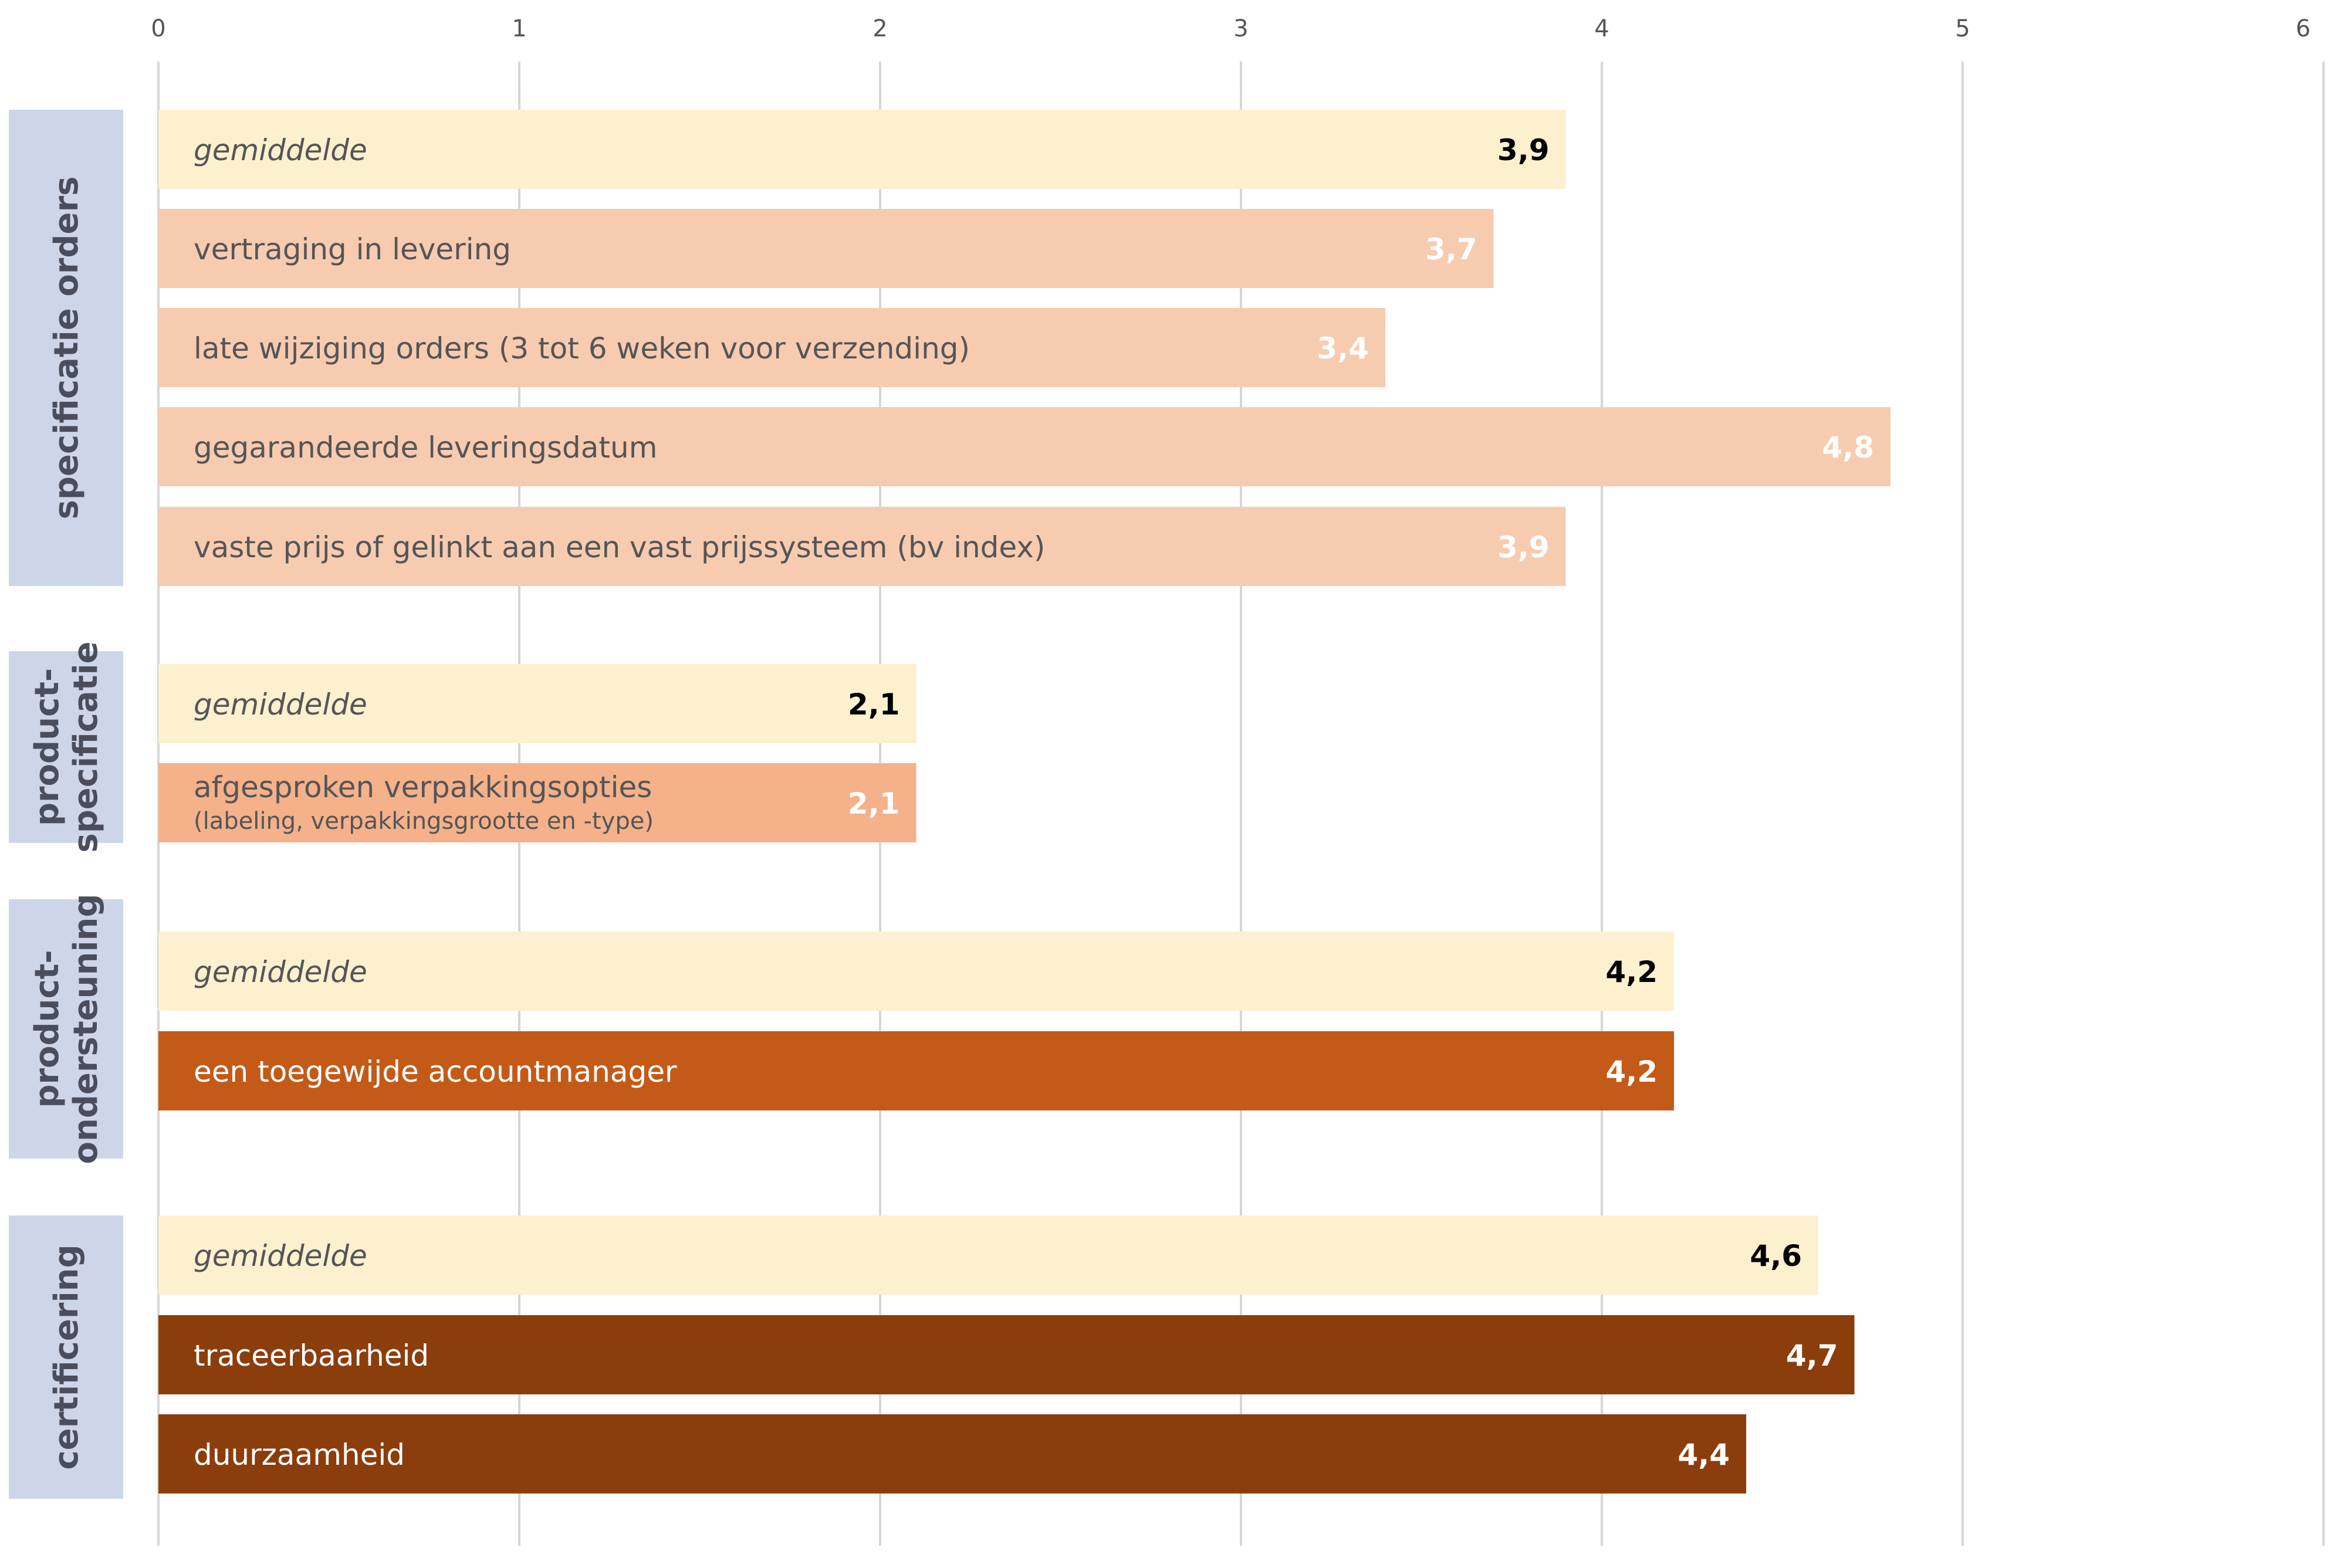 The image size is (2347, 1568). Describe the element at coordinates (425, 448) in the screenshot. I see `bar-label: gegarandeerde leveringsdatum` at that location.